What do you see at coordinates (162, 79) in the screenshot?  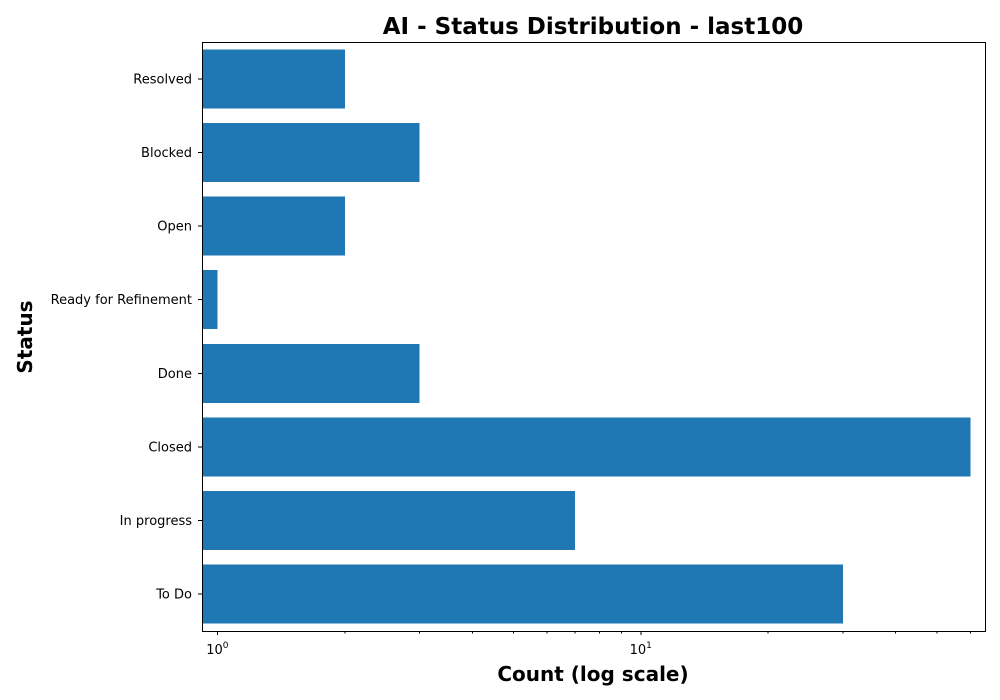 I see `y-tick-label-resolved: Resolved` at bounding box center [162, 79].